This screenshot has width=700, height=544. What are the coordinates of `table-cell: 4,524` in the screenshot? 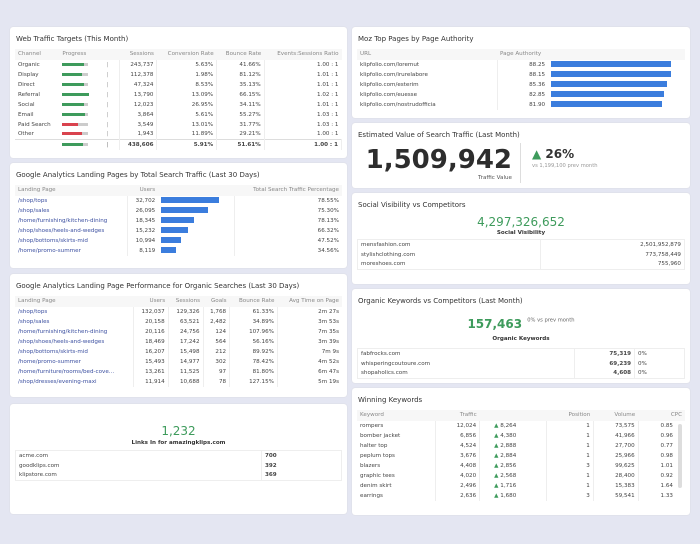 It's located at (458, 445).